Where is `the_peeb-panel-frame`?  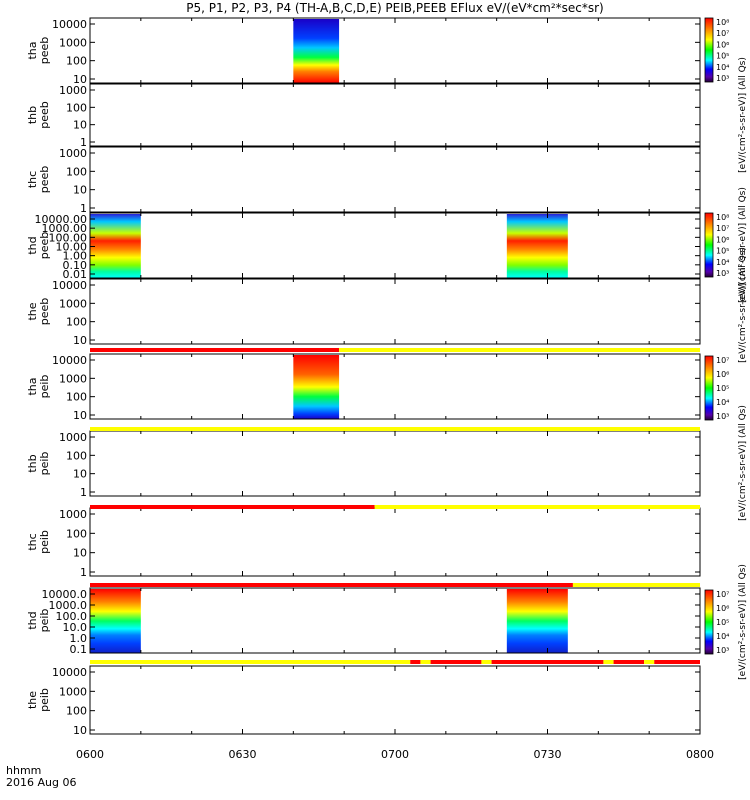
the_peeb-panel-frame is located at coordinates (395, 311).